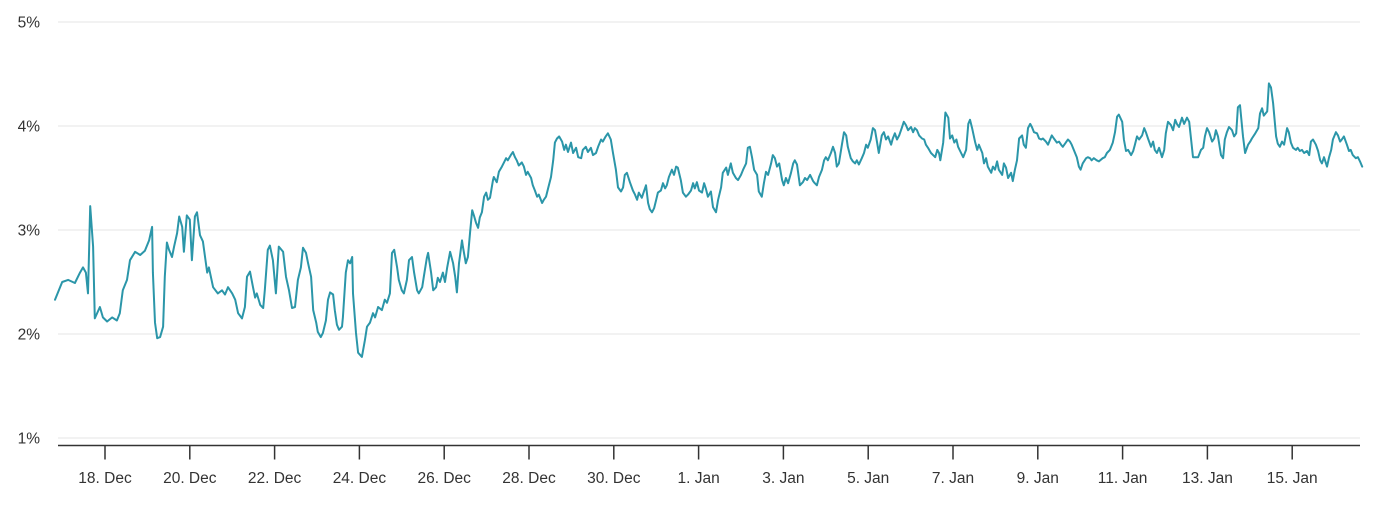 The height and width of the screenshot is (506, 1375). What do you see at coordinates (868, 478) in the screenshot?
I see `x-axis-label-9: 5. Jan` at bounding box center [868, 478].